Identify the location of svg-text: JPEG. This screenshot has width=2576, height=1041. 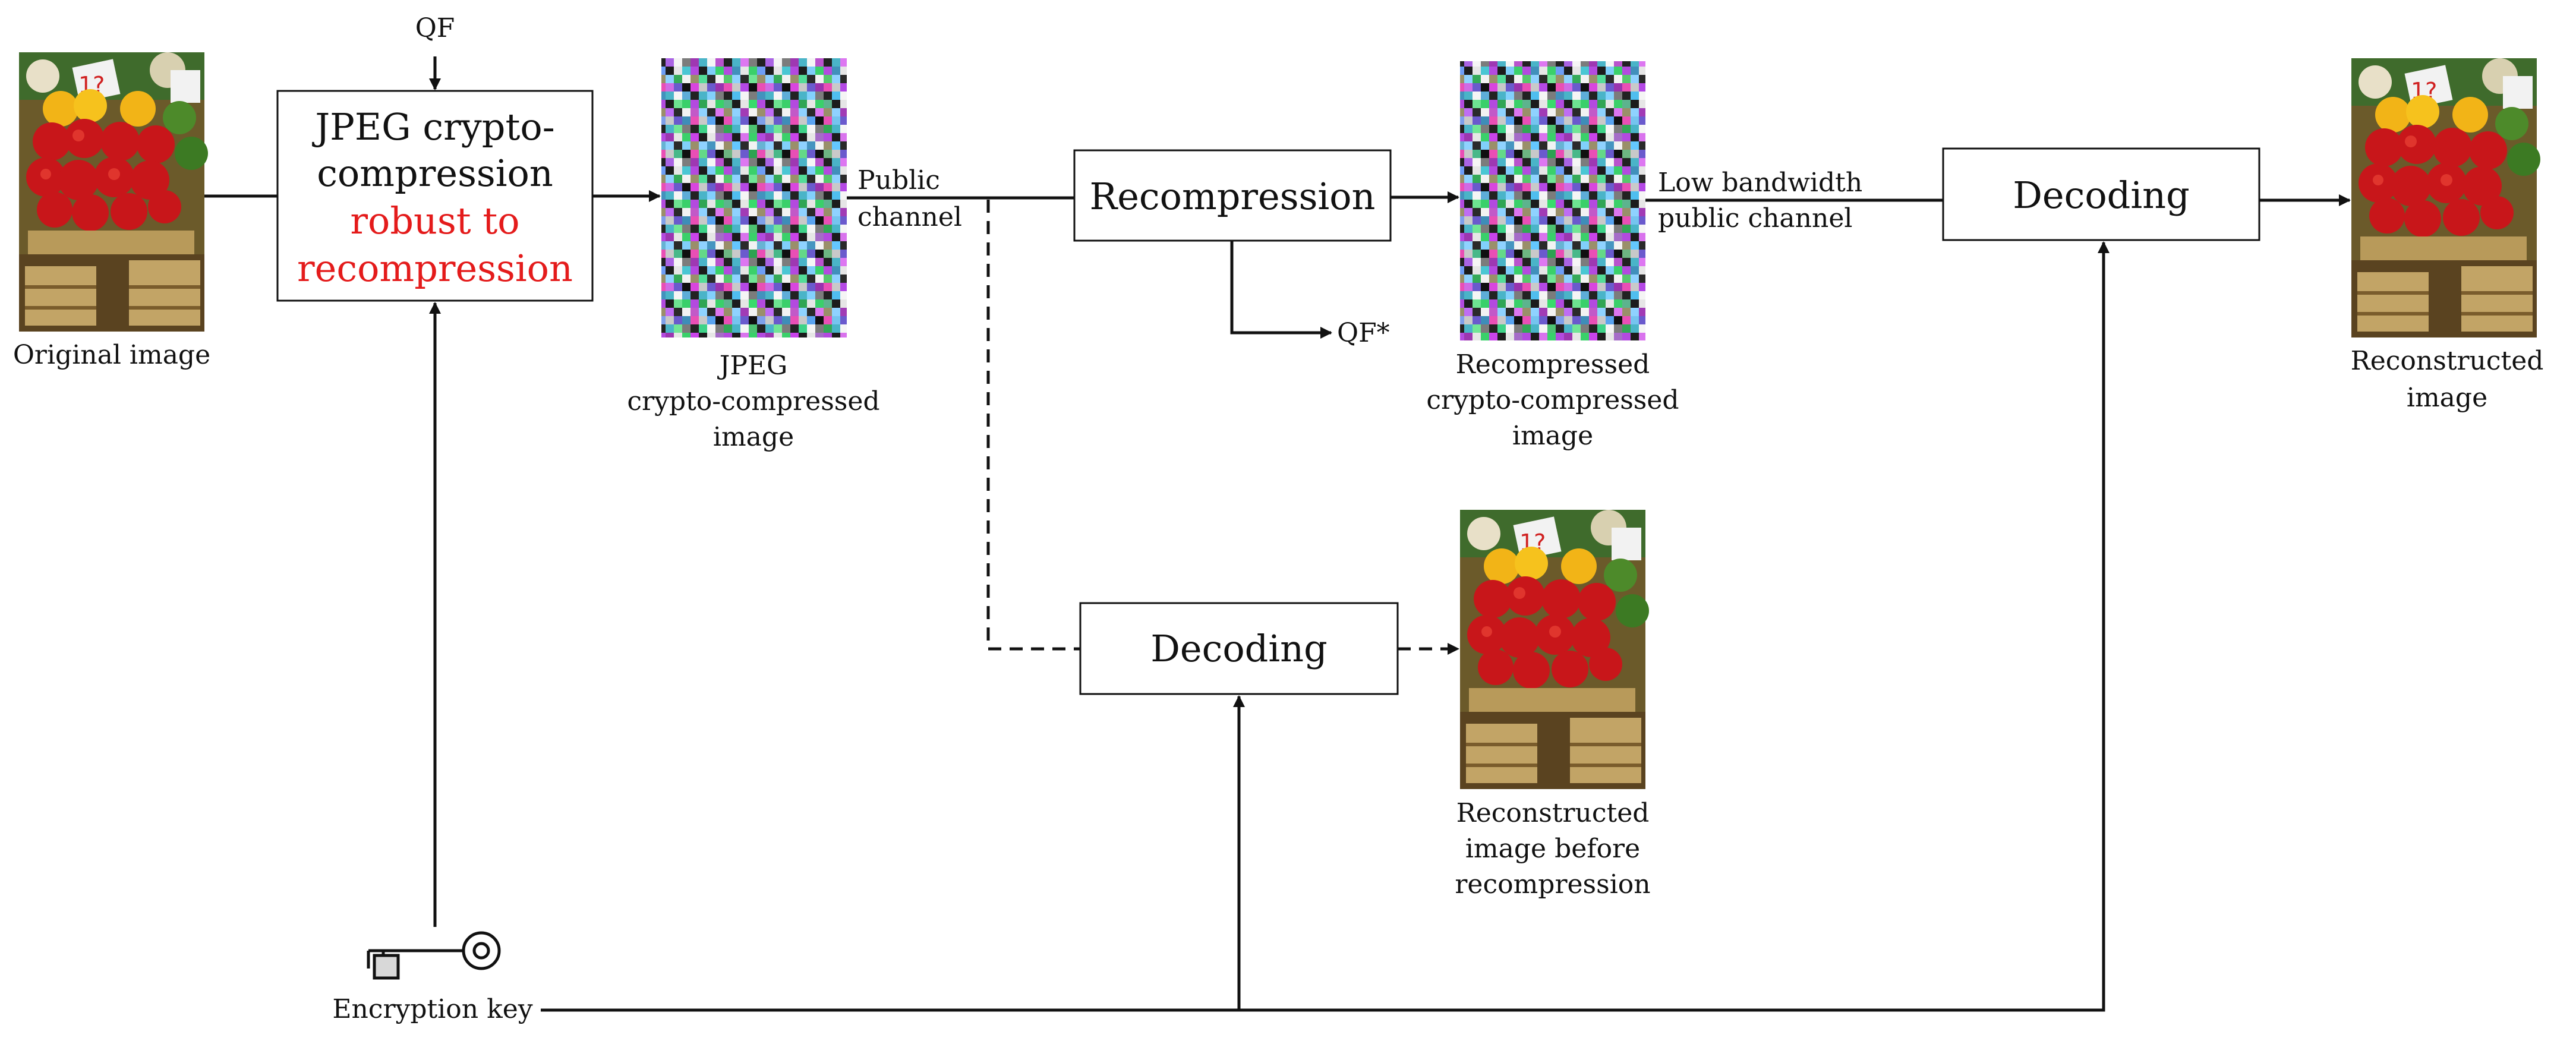
(752, 366).